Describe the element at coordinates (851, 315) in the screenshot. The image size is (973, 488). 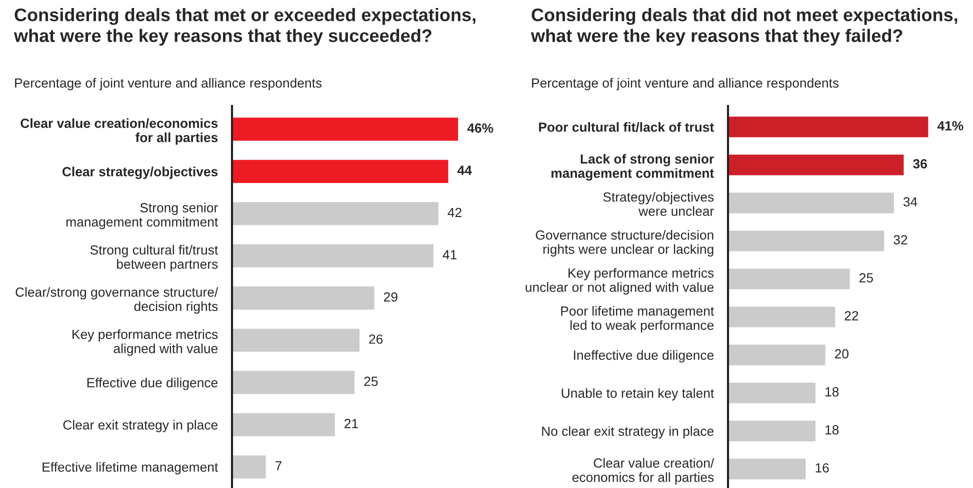
I see `data-label: 22` at that location.